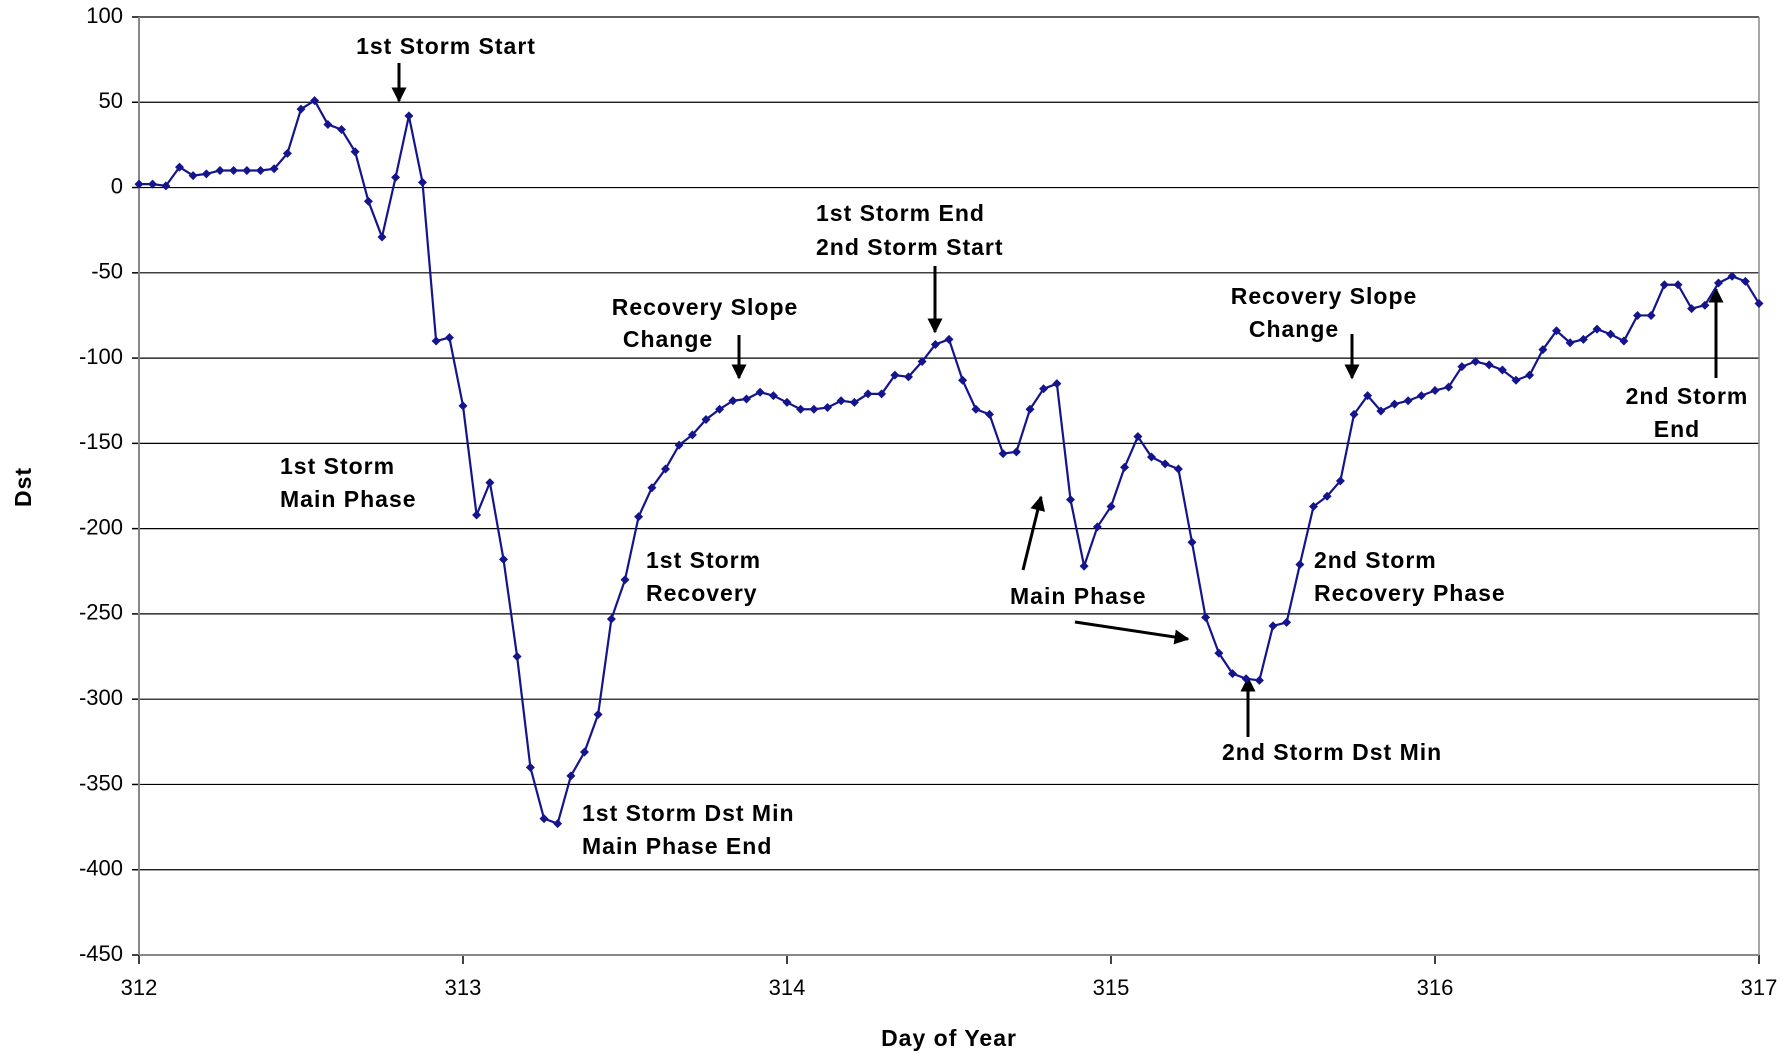  I want to click on annotation: Recovery Slope, so click(705, 307).